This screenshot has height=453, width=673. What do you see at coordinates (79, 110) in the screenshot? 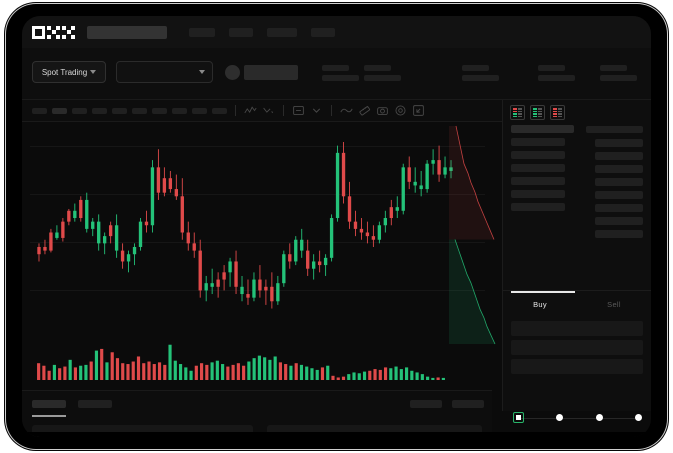
I see `timeframe-15m` at bounding box center [79, 110].